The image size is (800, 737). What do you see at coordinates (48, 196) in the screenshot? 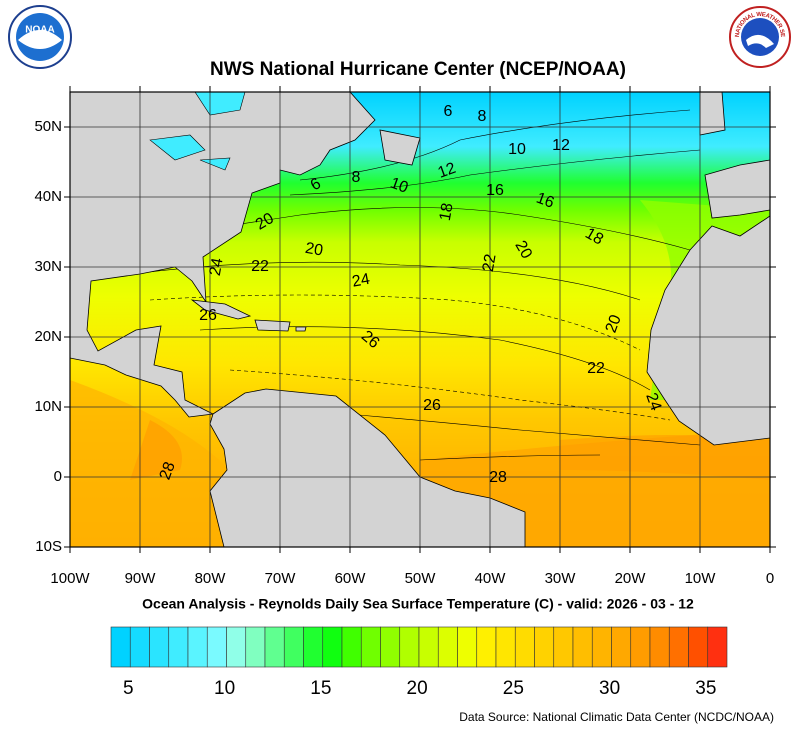
I see `lat-label: 40N` at bounding box center [48, 196].